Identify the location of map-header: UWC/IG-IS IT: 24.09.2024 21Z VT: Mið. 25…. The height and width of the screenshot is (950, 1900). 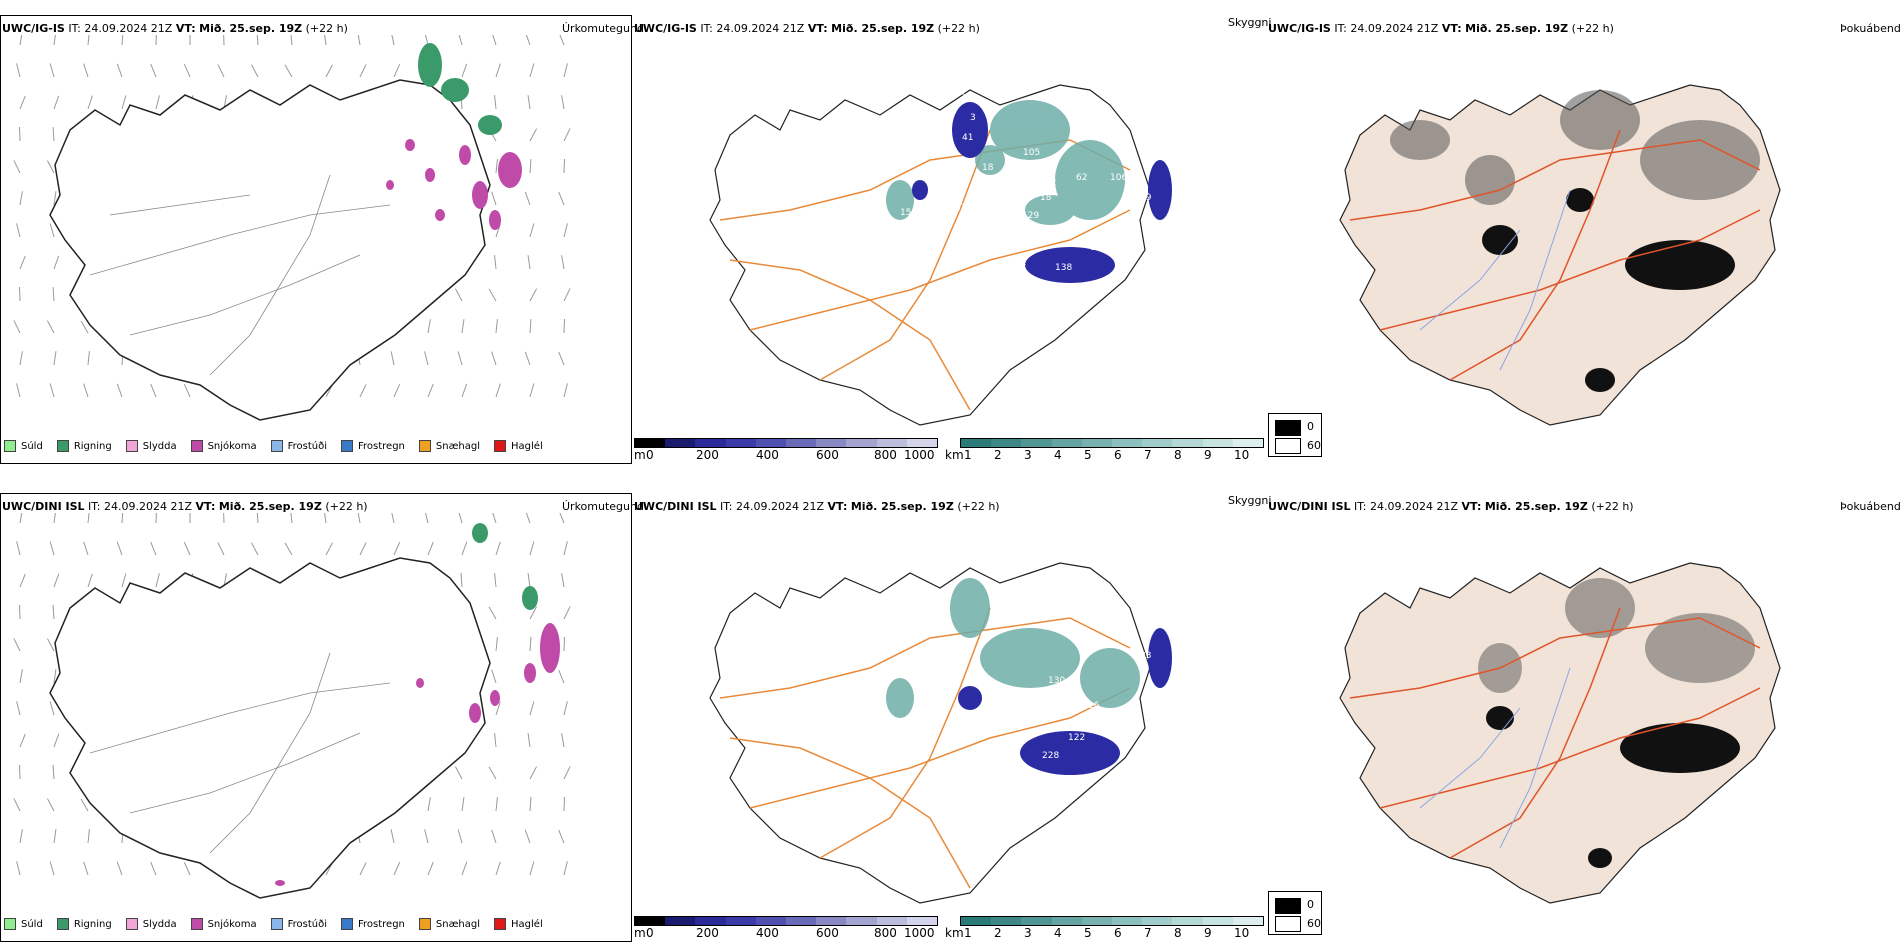
(807, 28).